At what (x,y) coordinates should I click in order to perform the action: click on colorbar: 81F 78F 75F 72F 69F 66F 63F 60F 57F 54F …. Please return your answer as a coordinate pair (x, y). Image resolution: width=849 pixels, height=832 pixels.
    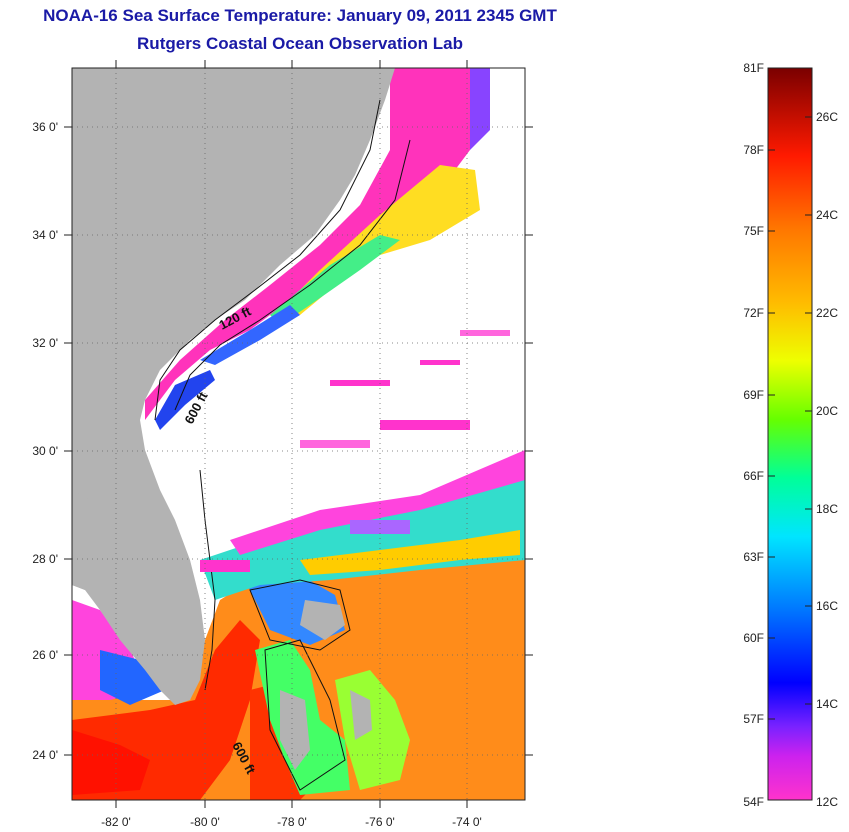
    Looking at the image, I should click on (790, 435).